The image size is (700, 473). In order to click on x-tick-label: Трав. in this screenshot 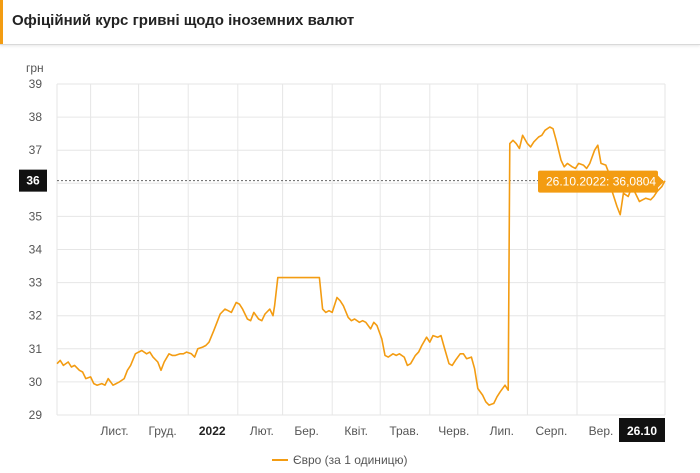, I will do `click(404, 431)`.